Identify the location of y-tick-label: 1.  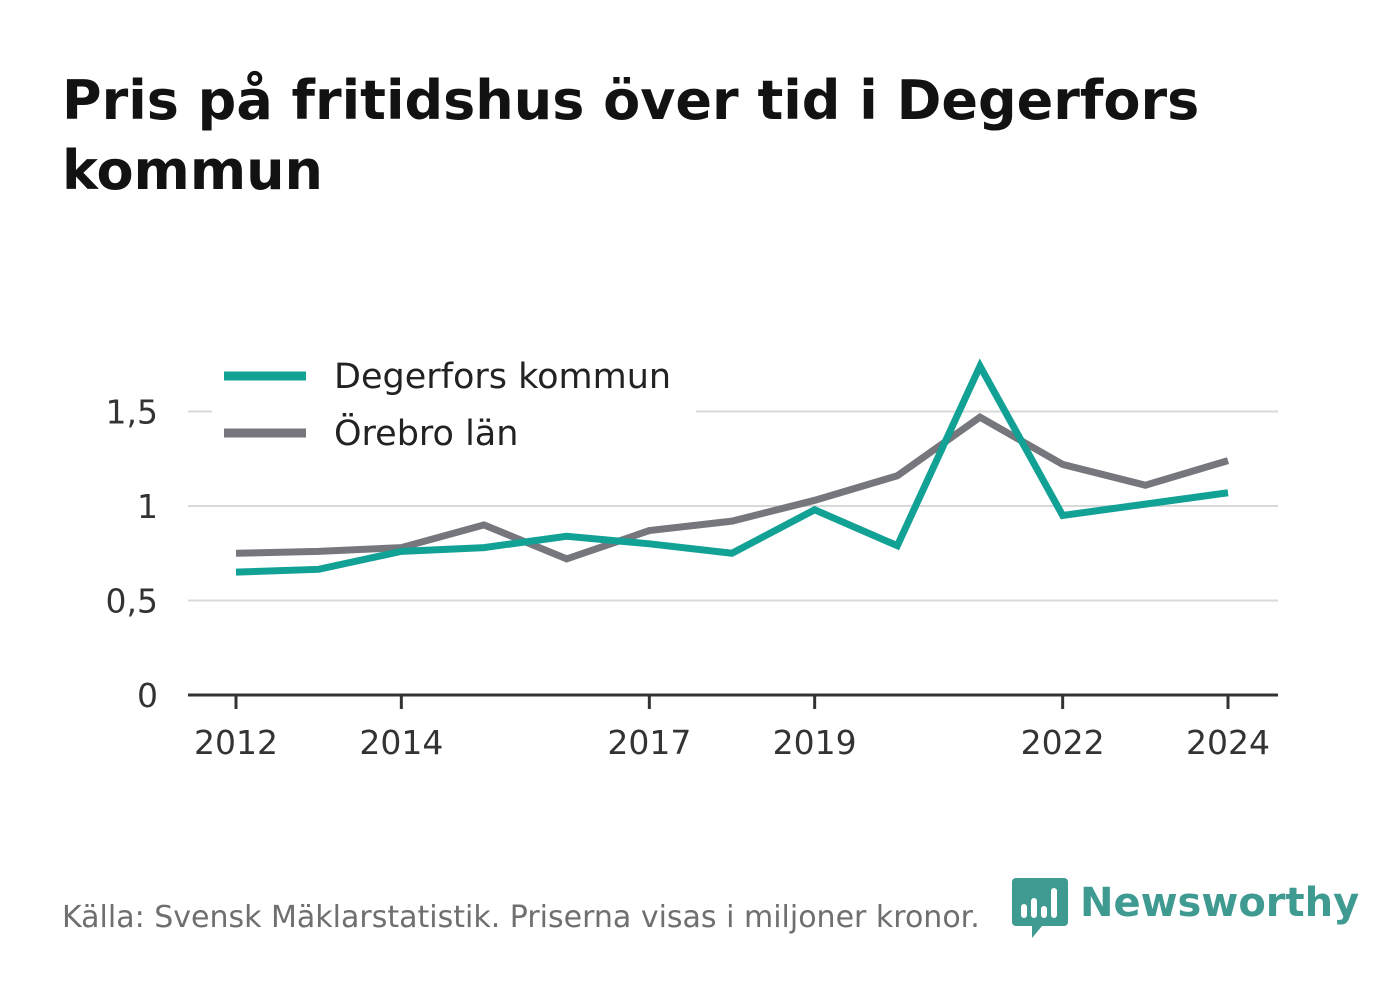
(147, 506).